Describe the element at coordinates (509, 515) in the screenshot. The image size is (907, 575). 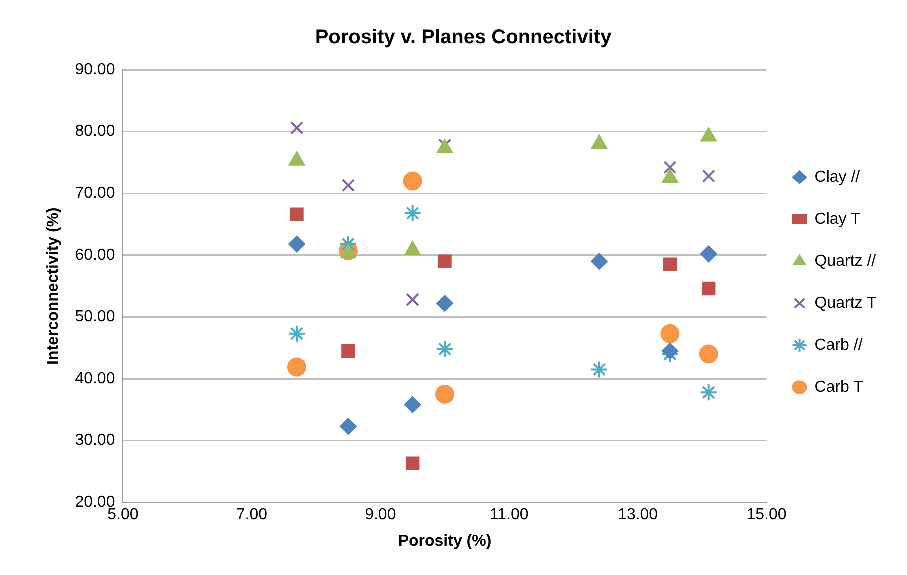
I see `x-tick-label: 11.00` at that location.